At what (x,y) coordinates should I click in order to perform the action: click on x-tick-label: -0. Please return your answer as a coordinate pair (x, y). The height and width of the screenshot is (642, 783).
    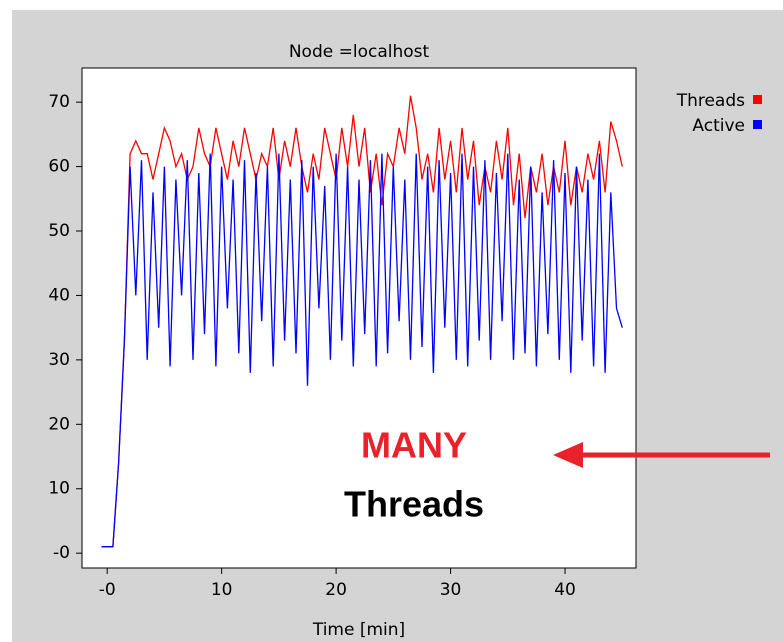
    Looking at the image, I should click on (107, 590).